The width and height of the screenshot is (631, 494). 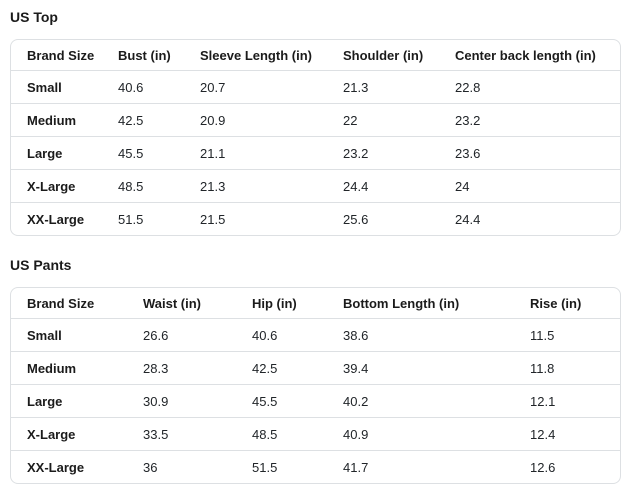 What do you see at coordinates (172, 303) in the screenshot?
I see `column-header-waist: Waist (in)` at bounding box center [172, 303].